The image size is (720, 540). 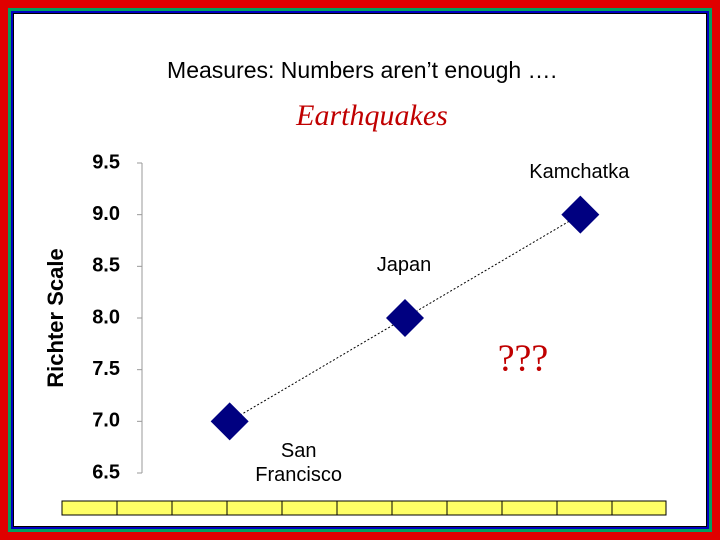 I want to click on point-label: Kamchatka, so click(x=579, y=171).